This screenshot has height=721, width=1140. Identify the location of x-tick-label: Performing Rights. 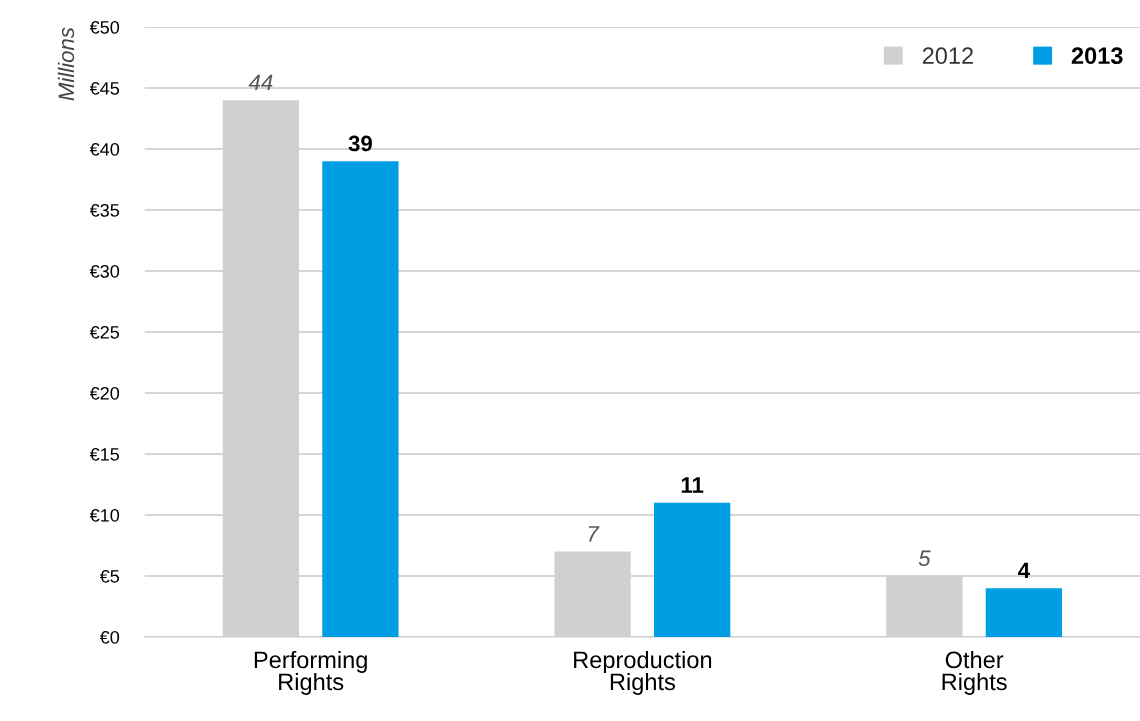
(310, 672).